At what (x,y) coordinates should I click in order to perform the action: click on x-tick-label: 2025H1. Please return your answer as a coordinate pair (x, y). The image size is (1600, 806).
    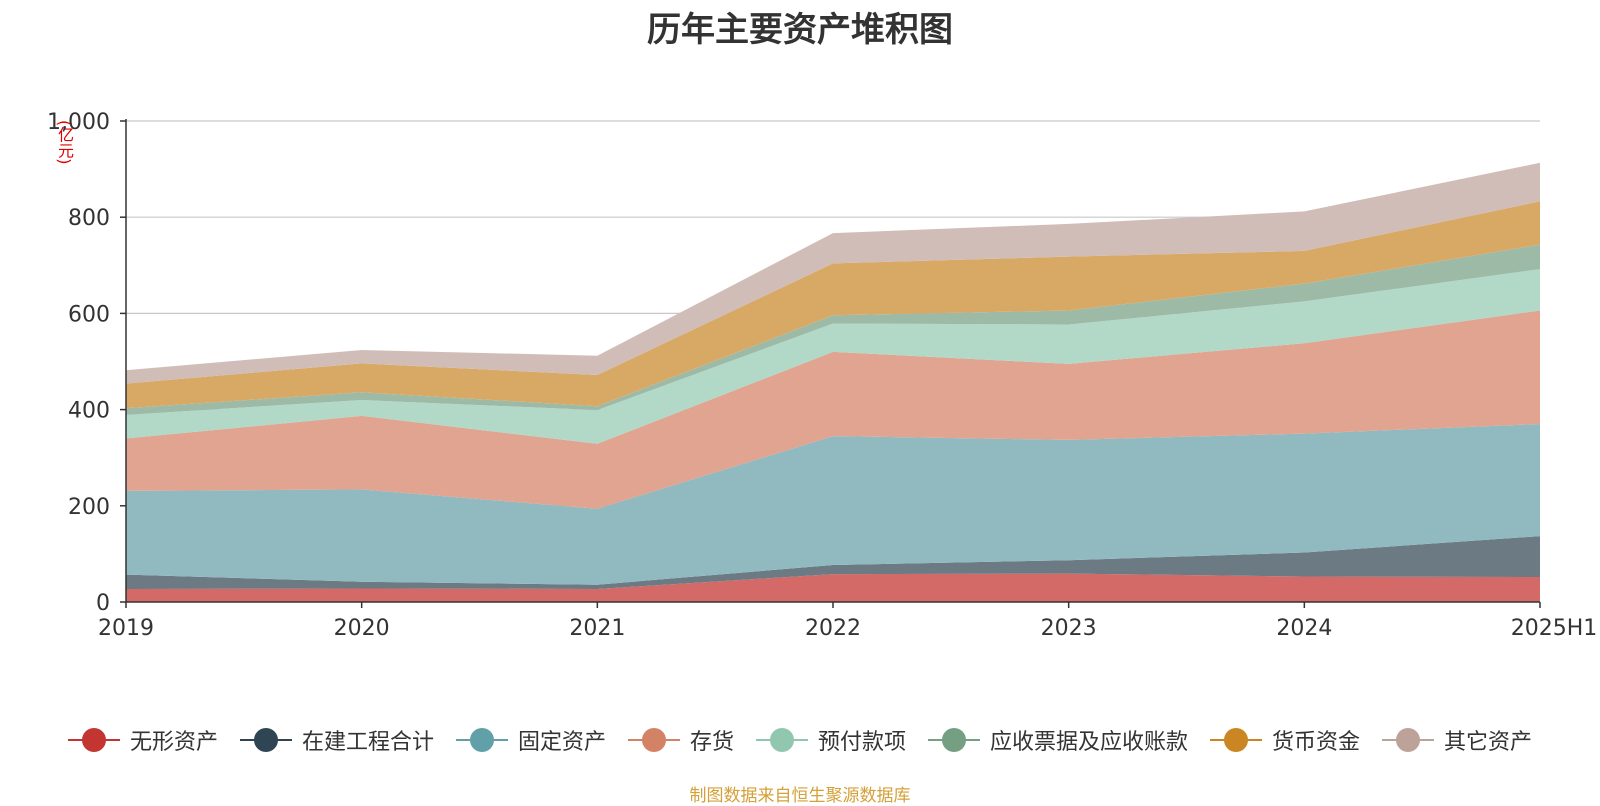
    Looking at the image, I should click on (1554, 628).